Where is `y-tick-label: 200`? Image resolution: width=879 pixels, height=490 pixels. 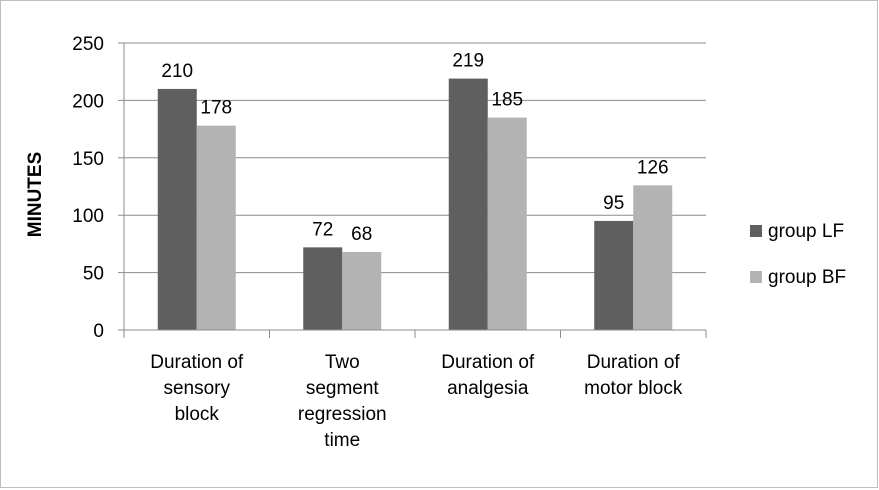
y-tick-label: 200 is located at coordinates (88, 101).